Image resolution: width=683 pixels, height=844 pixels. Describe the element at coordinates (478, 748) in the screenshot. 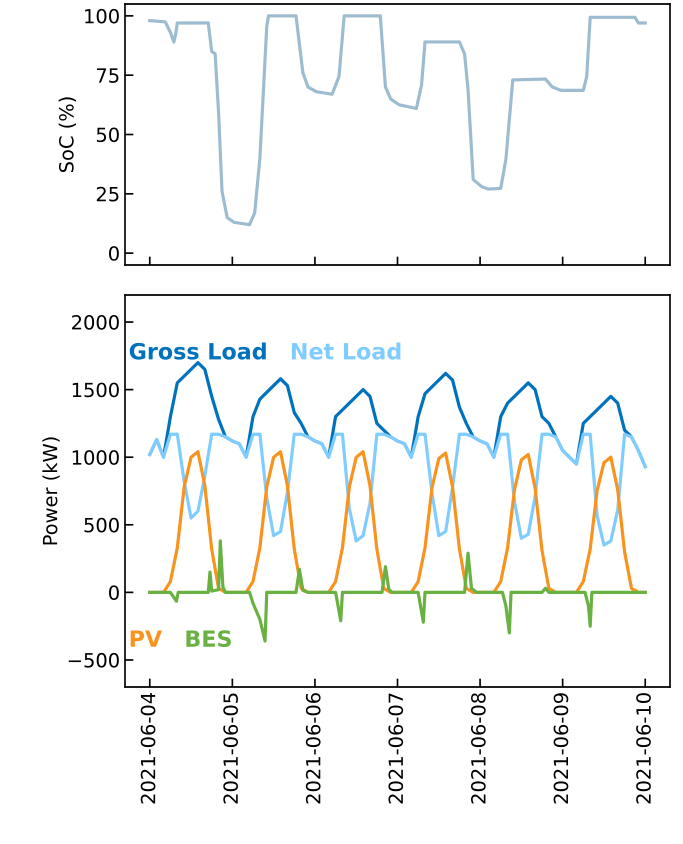

I see `x-tick-label: 2021-06-08` at that location.